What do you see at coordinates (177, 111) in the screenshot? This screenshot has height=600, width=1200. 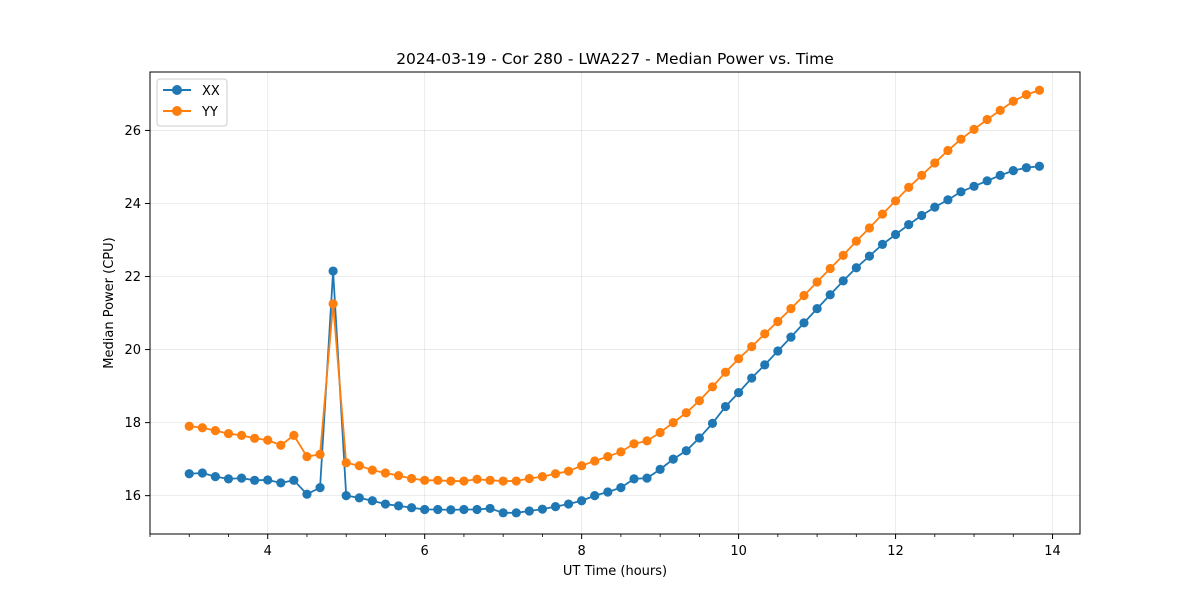 I see `legend-marker-yy` at bounding box center [177, 111].